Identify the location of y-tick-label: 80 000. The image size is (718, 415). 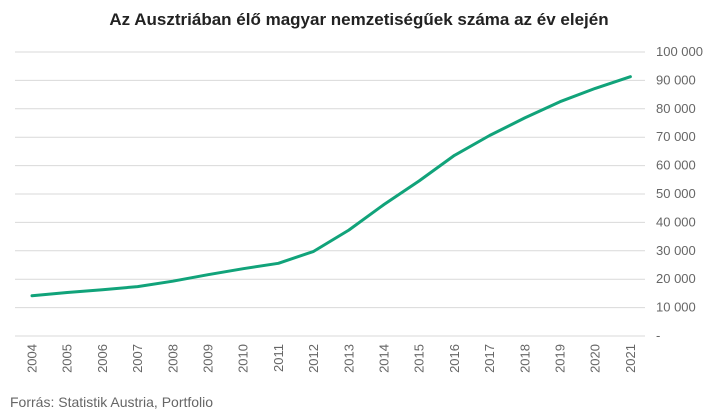
(676, 108).